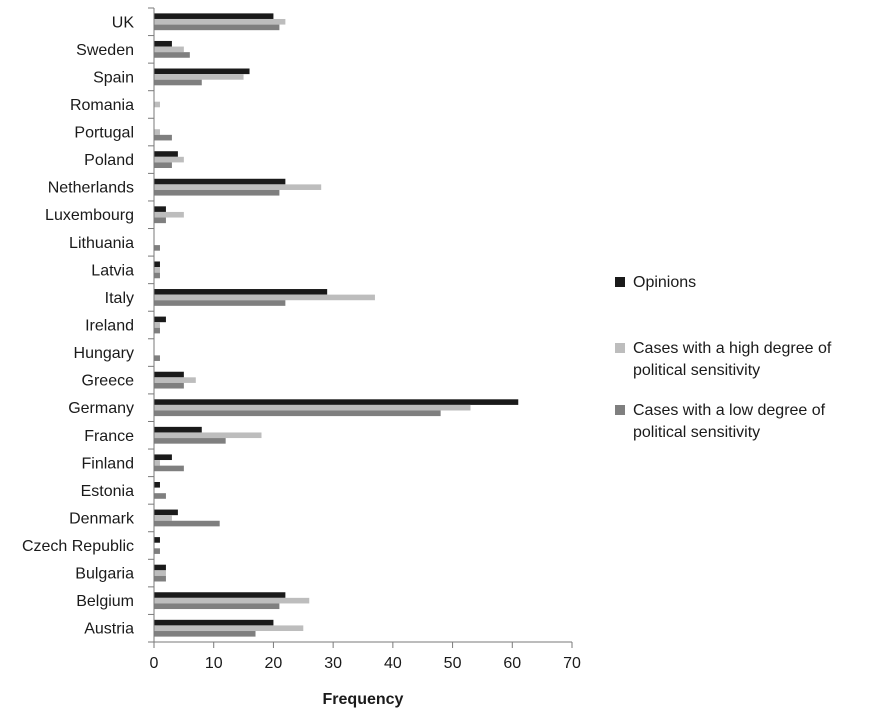 This screenshot has height=712, width=876. I want to click on category-label-italy: Italy, so click(119, 298).